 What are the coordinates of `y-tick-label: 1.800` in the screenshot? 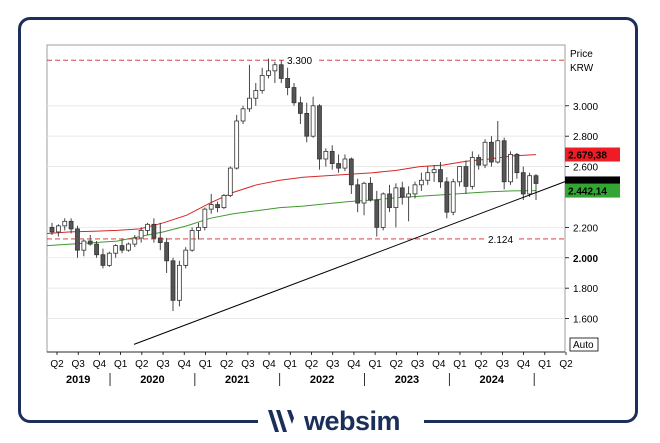 It's located at (585, 289).